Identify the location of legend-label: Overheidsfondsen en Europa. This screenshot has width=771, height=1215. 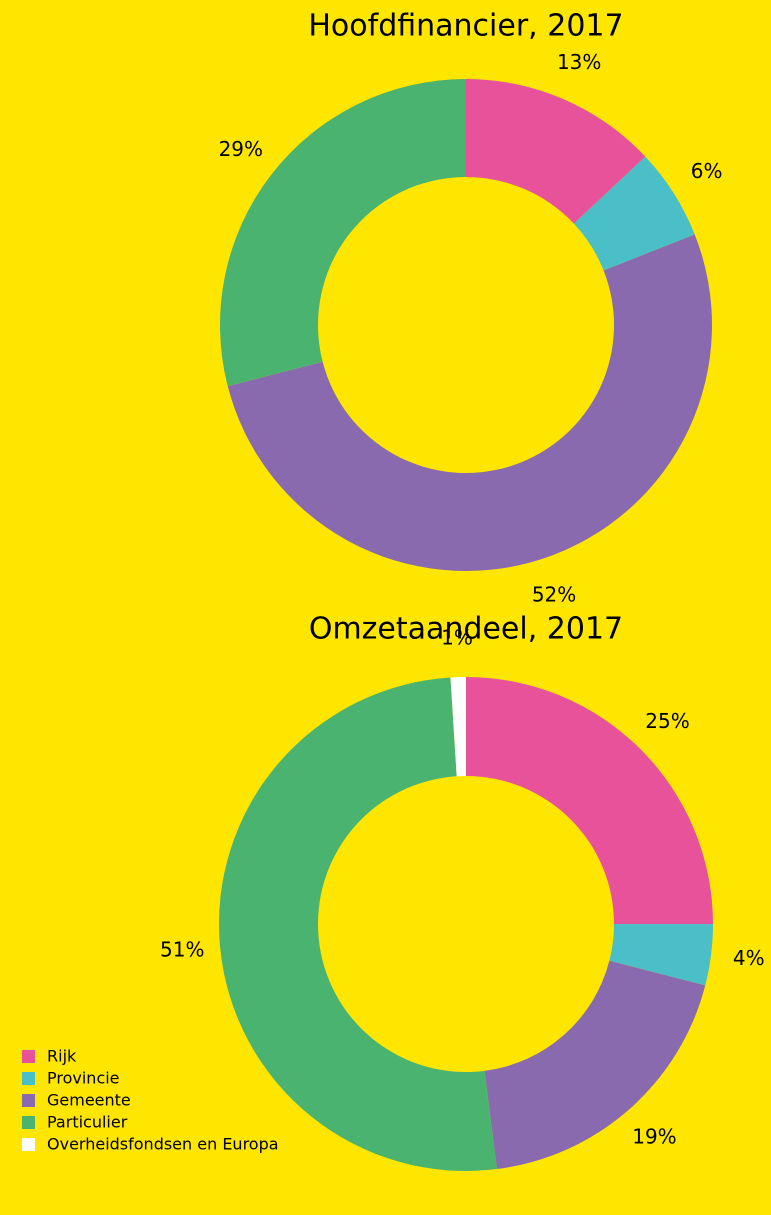
(163, 1144).